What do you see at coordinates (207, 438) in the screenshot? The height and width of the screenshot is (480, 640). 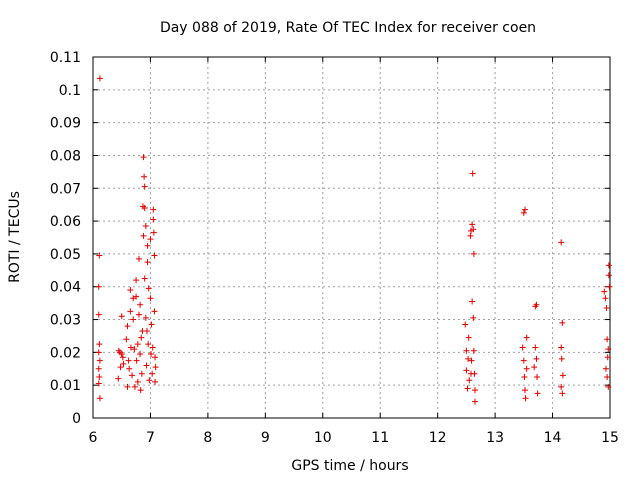 I see `x-tick-label: 8` at bounding box center [207, 438].